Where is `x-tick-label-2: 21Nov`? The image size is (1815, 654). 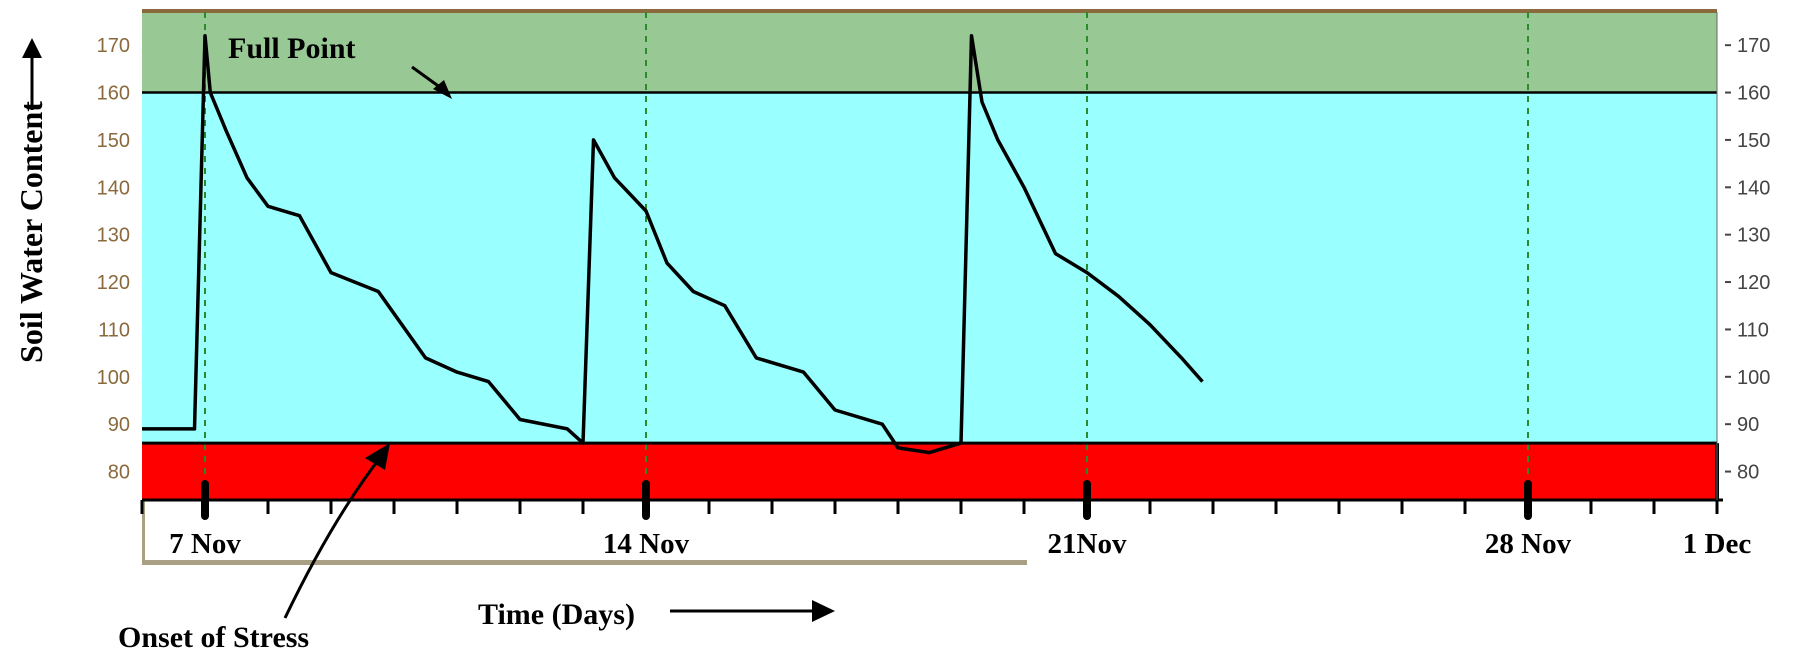
x-tick-label-2: 21Nov is located at coordinates (1087, 544).